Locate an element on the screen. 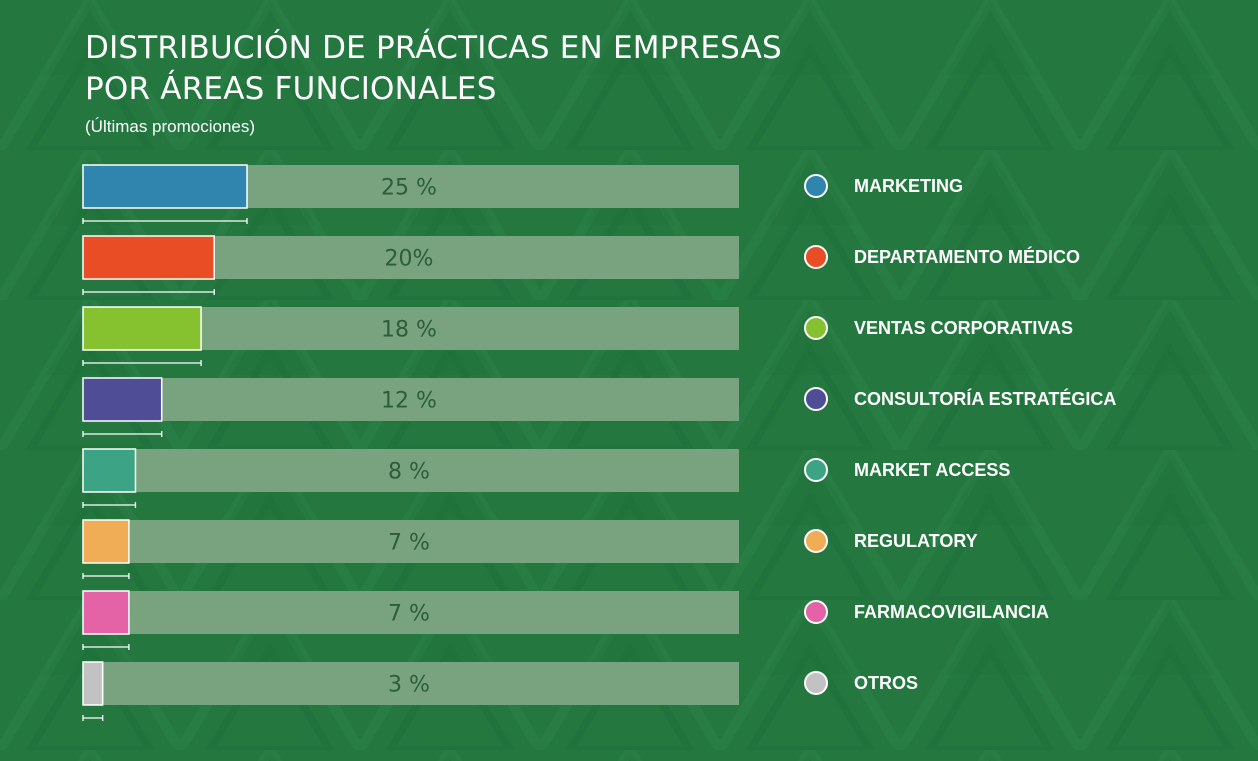  chart-title-line-2: POR ÁREAS FUNCIONALES is located at coordinates (291, 89).